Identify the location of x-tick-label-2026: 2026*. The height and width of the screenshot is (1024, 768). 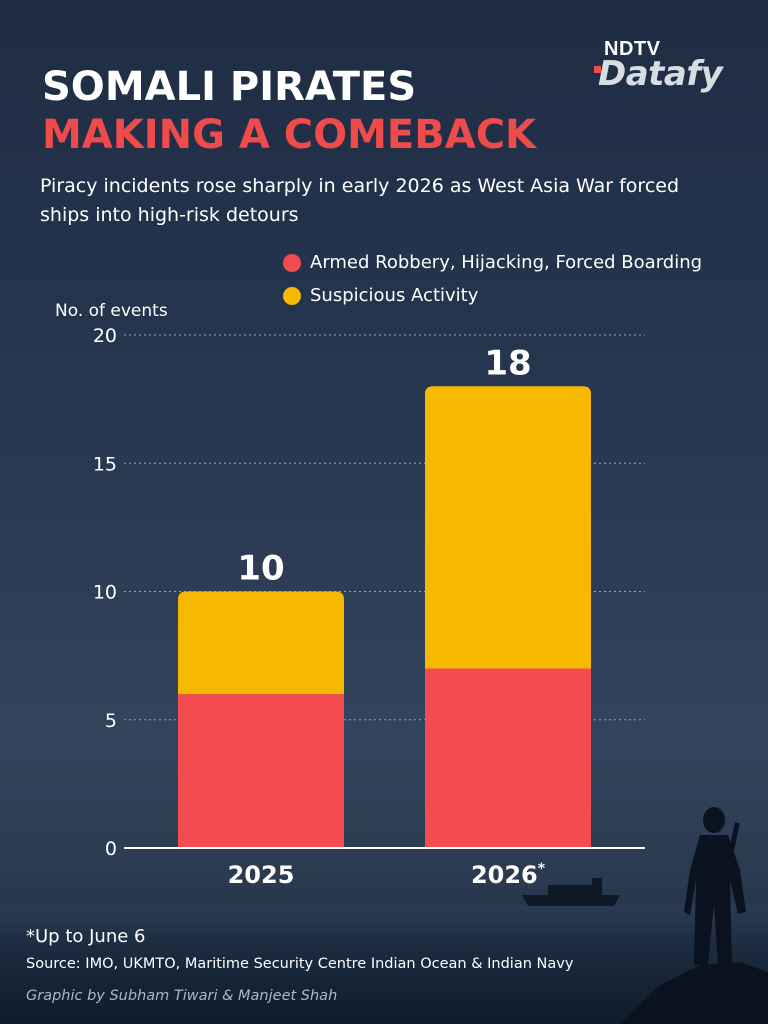
(508, 875).